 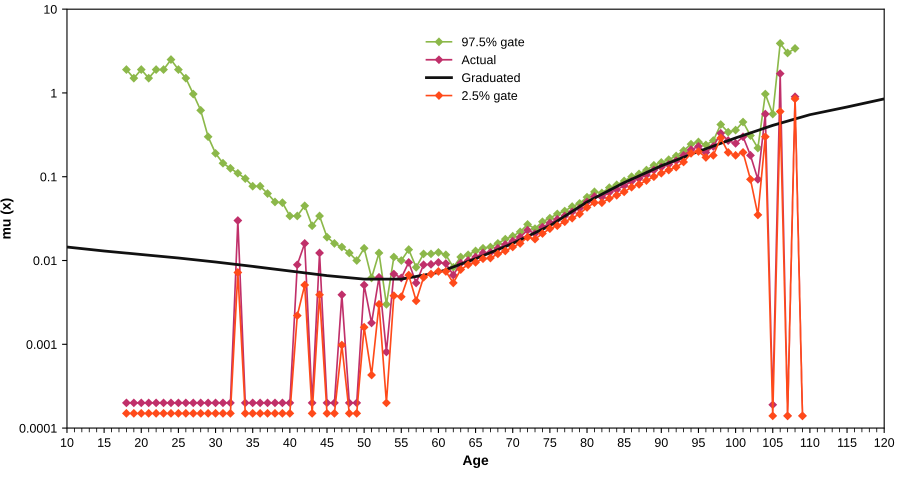 What do you see at coordinates (847, 442) in the screenshot?
I see `x-tick-label: 115` at bounding box center [847, 442].